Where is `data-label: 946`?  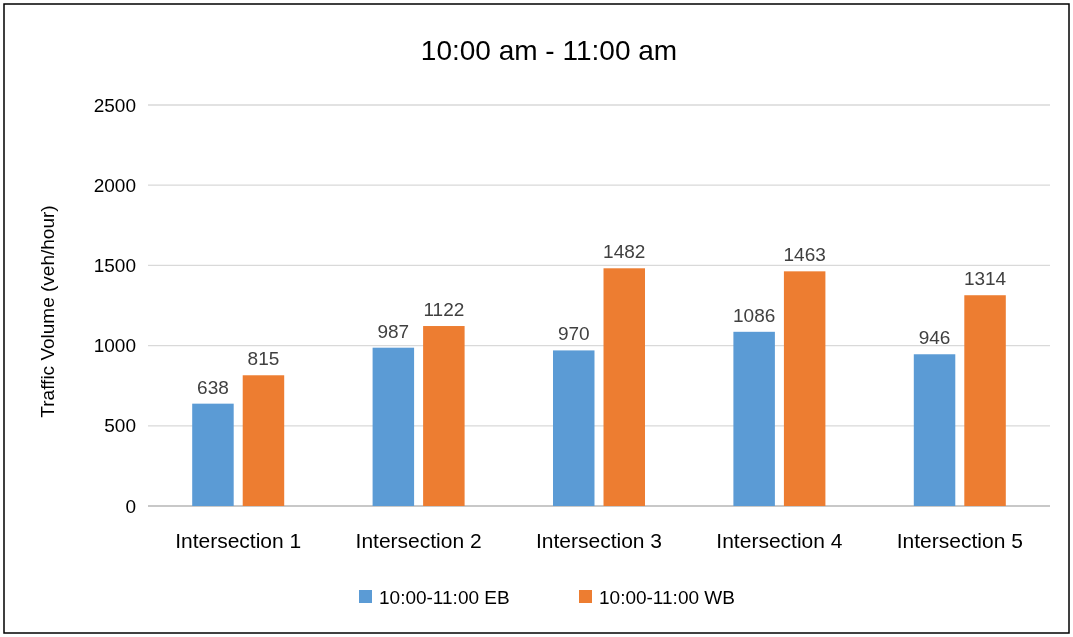 data-label: 946 is located at coordinates (934, 338).